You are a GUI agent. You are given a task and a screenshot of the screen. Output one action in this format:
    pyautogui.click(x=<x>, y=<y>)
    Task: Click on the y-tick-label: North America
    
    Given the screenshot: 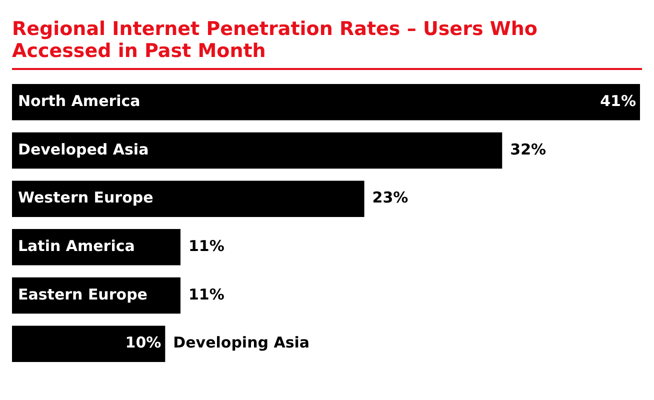 What is the action you would take?
    pyautogui.click(x=79, y=101)
    